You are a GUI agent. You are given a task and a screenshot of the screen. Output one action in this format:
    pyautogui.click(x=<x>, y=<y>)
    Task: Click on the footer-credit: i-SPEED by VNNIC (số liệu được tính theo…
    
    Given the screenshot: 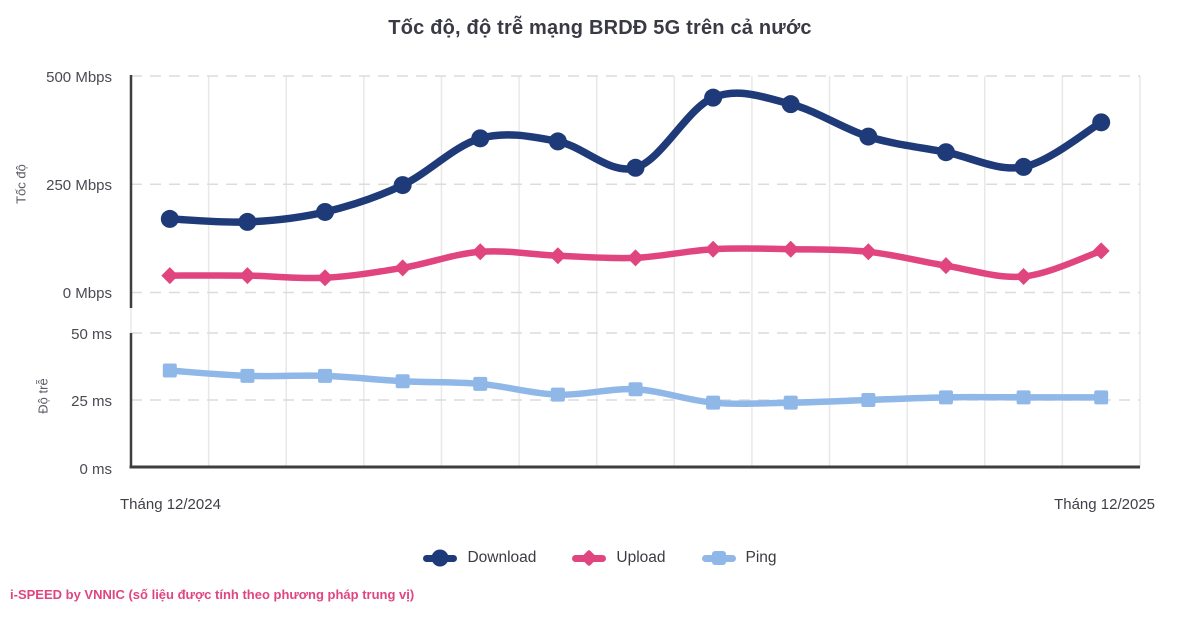 What is the action you would take?
    pyautogui.click(x=212, y=594)
    